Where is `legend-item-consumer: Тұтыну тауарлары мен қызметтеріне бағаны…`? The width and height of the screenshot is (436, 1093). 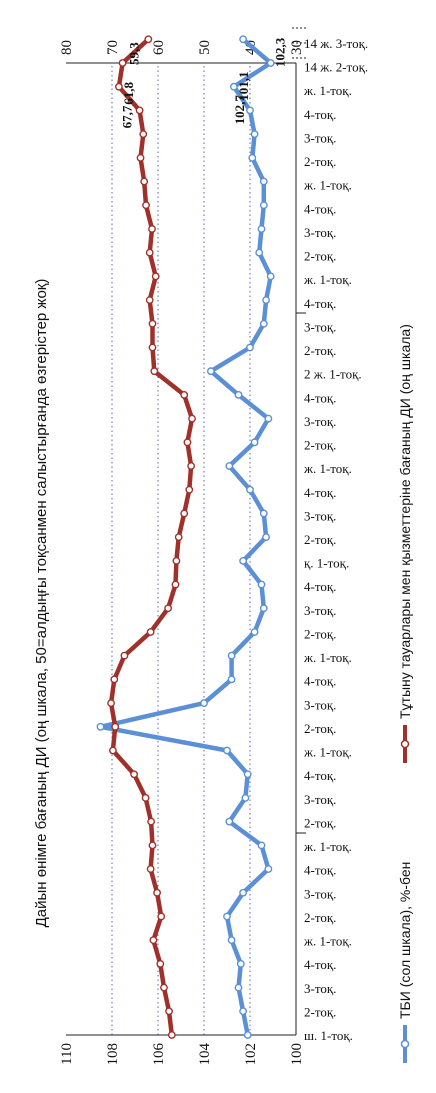 legend-item-consumer: Тұтыну тауарлары мен қызметтеріне бағаны… is located at coordinates (405, 543).